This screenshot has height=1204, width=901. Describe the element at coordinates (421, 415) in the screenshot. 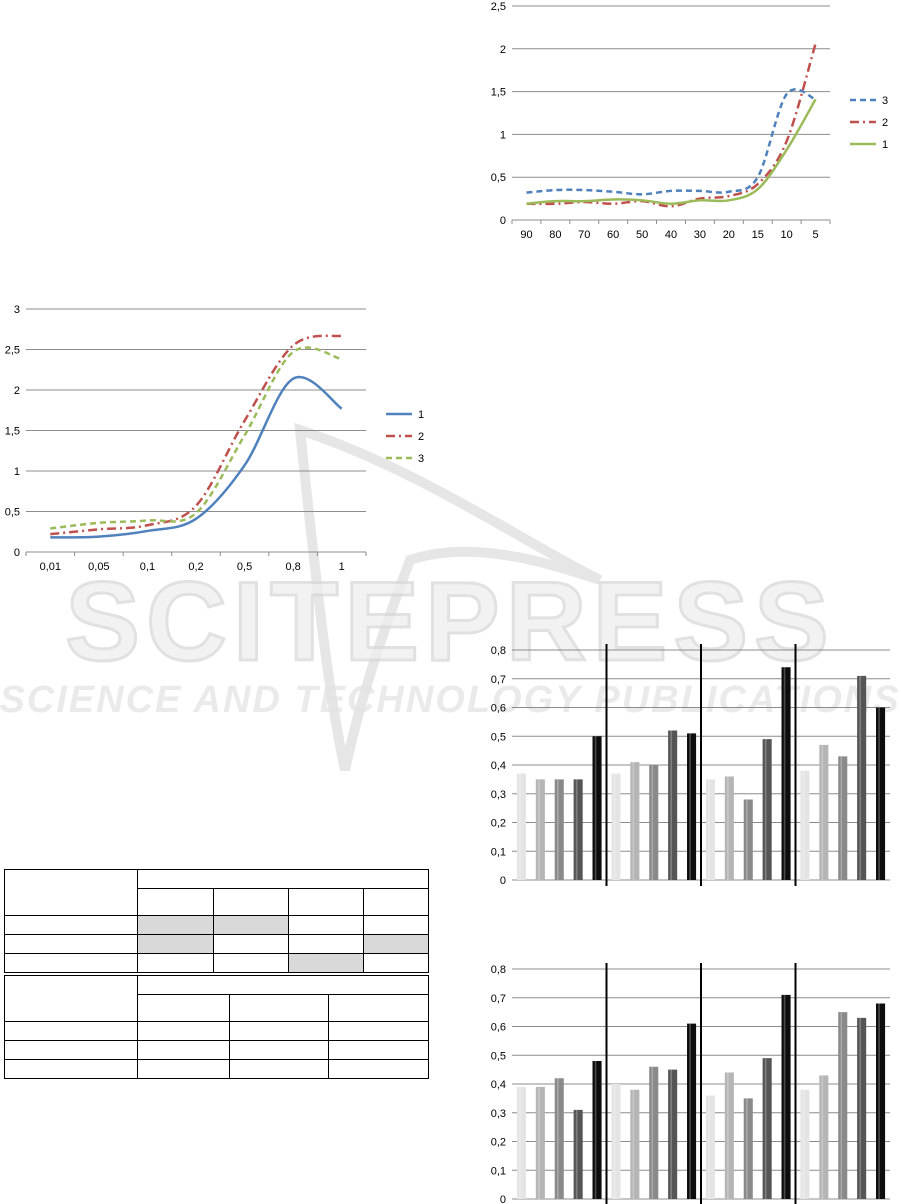

I see `legend-label: 1` at that location.